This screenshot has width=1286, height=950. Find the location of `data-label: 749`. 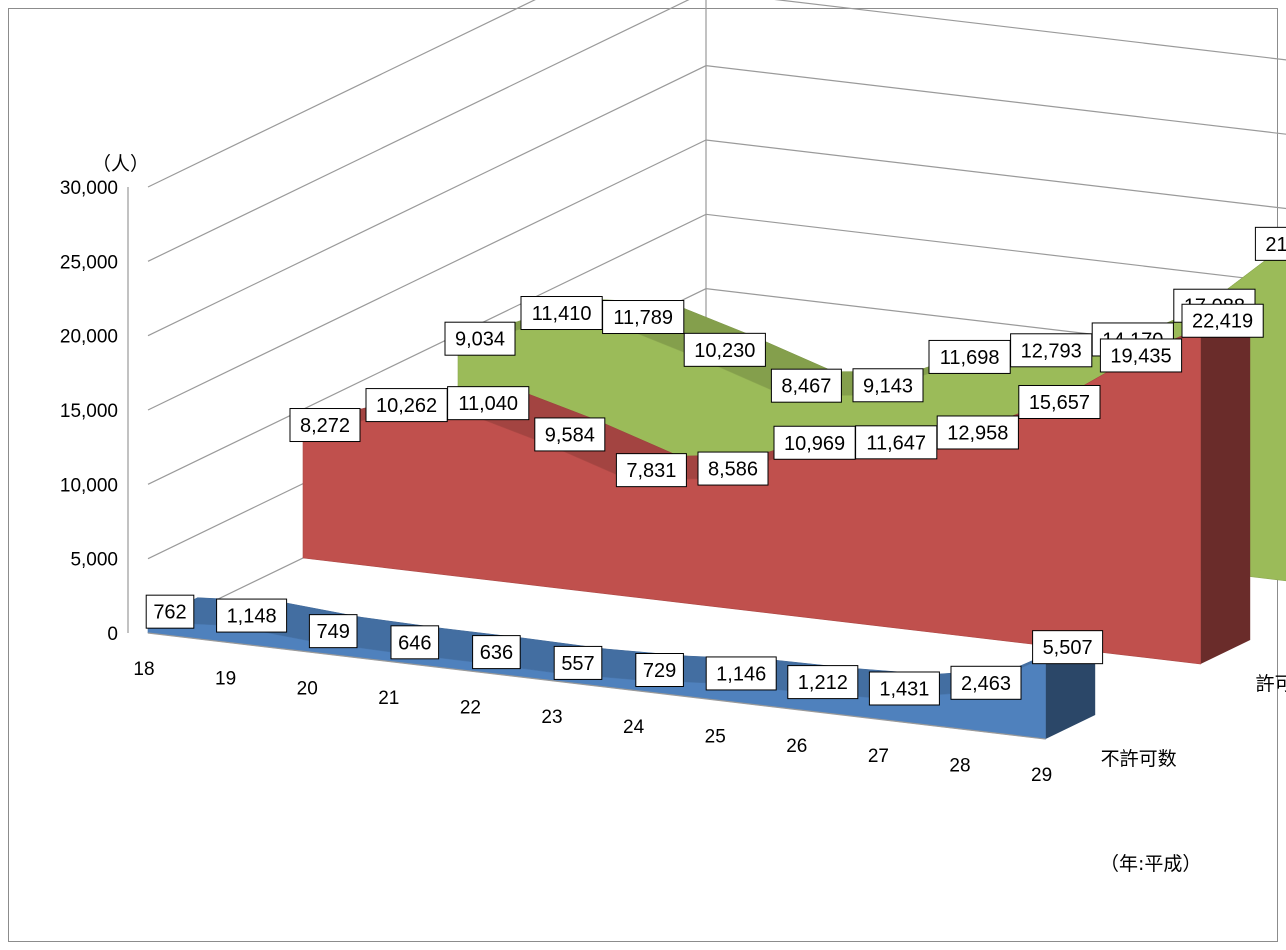

data-label: 749 is located at coordinates (333, 632).